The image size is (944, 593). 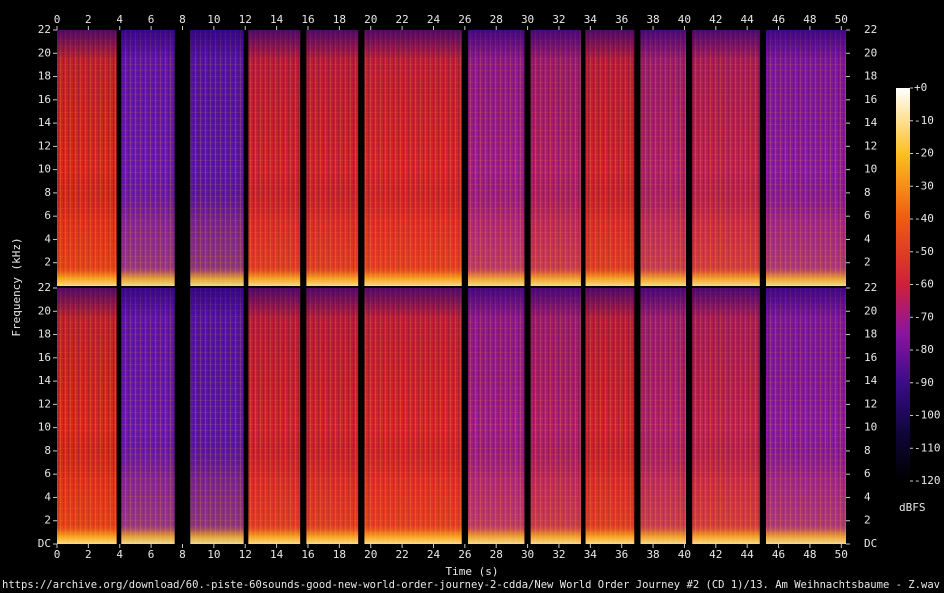 I want to click on x-tick-label-top: 10, so click(x=213, y=19).